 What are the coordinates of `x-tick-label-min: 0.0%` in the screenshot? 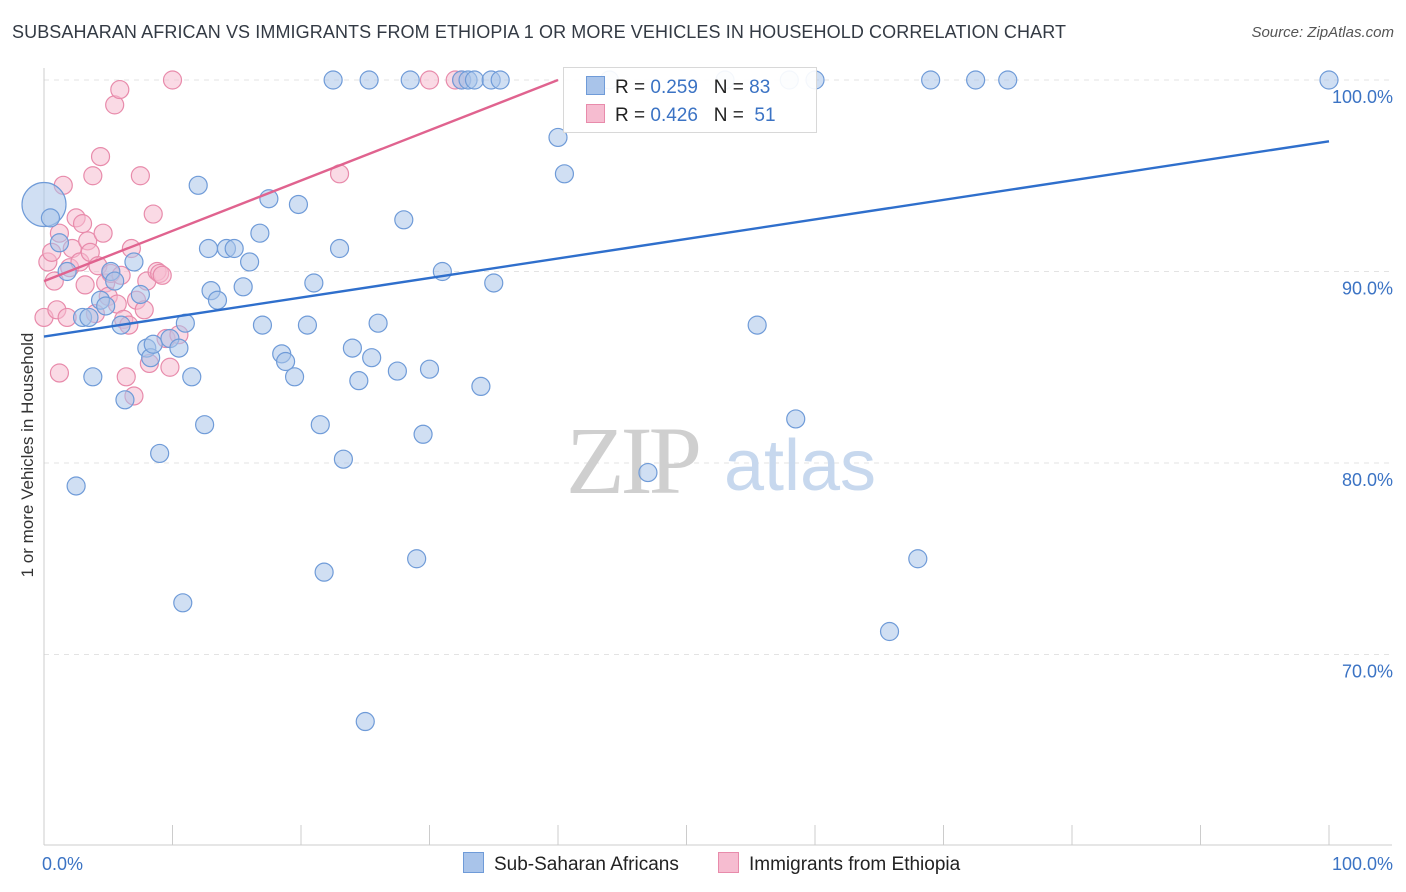 It's located at (62, 864).